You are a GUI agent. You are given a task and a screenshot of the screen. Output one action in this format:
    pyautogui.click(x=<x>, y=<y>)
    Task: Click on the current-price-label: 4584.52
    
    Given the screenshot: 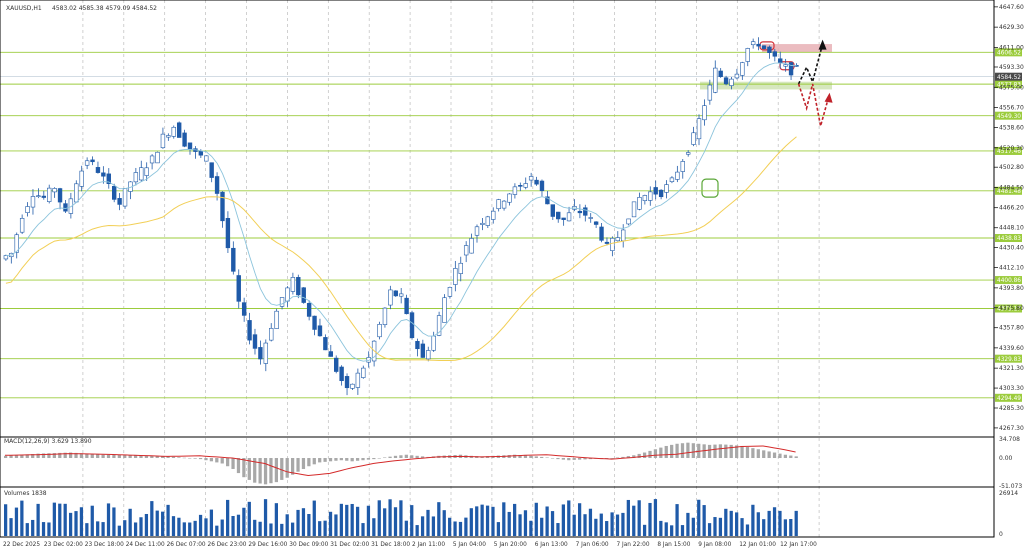 What is the action you would take?
    pyautogui.click(x=1009, y=78)
    